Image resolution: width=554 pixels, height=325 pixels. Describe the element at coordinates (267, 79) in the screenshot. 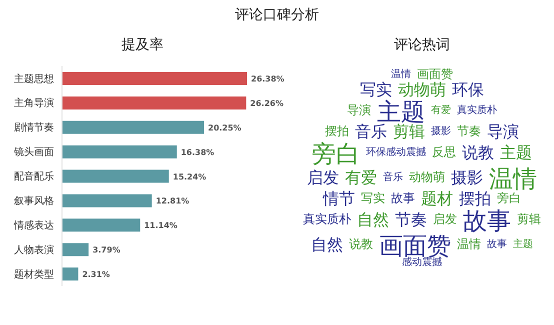

I see `data-label: 26.38%` at that location.